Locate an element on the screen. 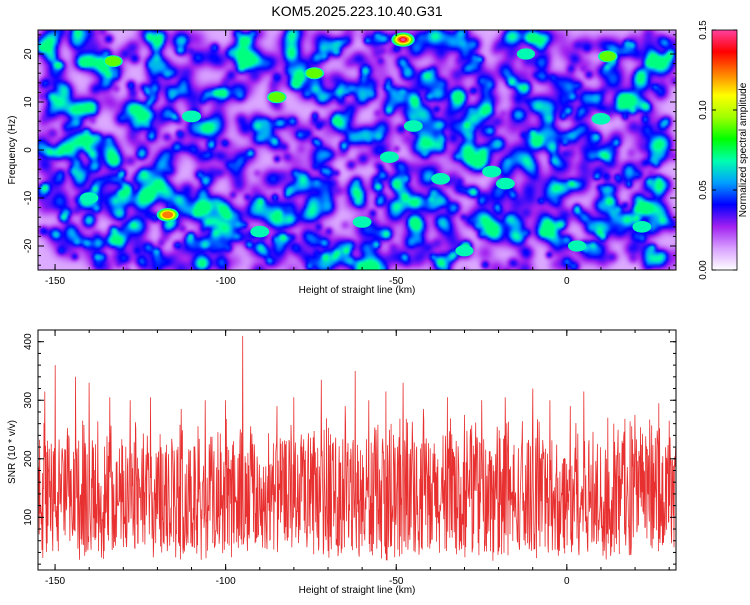 The width and height of the screenshot is (750, 605). snr-y-tick-label: 400 is located at coordinates (28, 341).